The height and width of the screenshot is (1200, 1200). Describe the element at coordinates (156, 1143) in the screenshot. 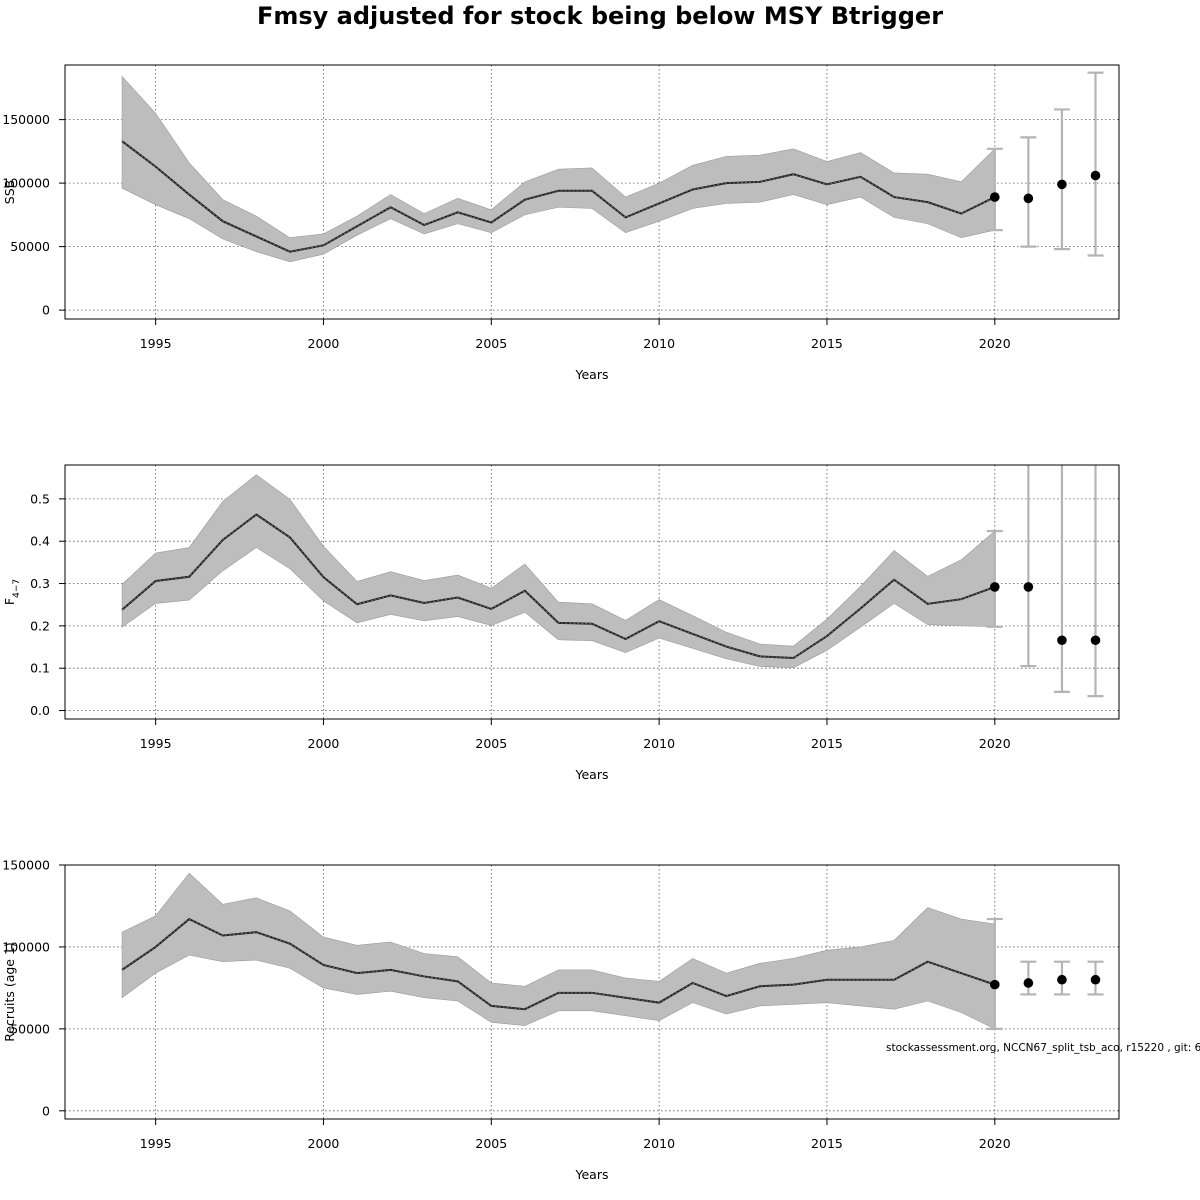

I see `recruits-x-tick-label: 1995` at that location.